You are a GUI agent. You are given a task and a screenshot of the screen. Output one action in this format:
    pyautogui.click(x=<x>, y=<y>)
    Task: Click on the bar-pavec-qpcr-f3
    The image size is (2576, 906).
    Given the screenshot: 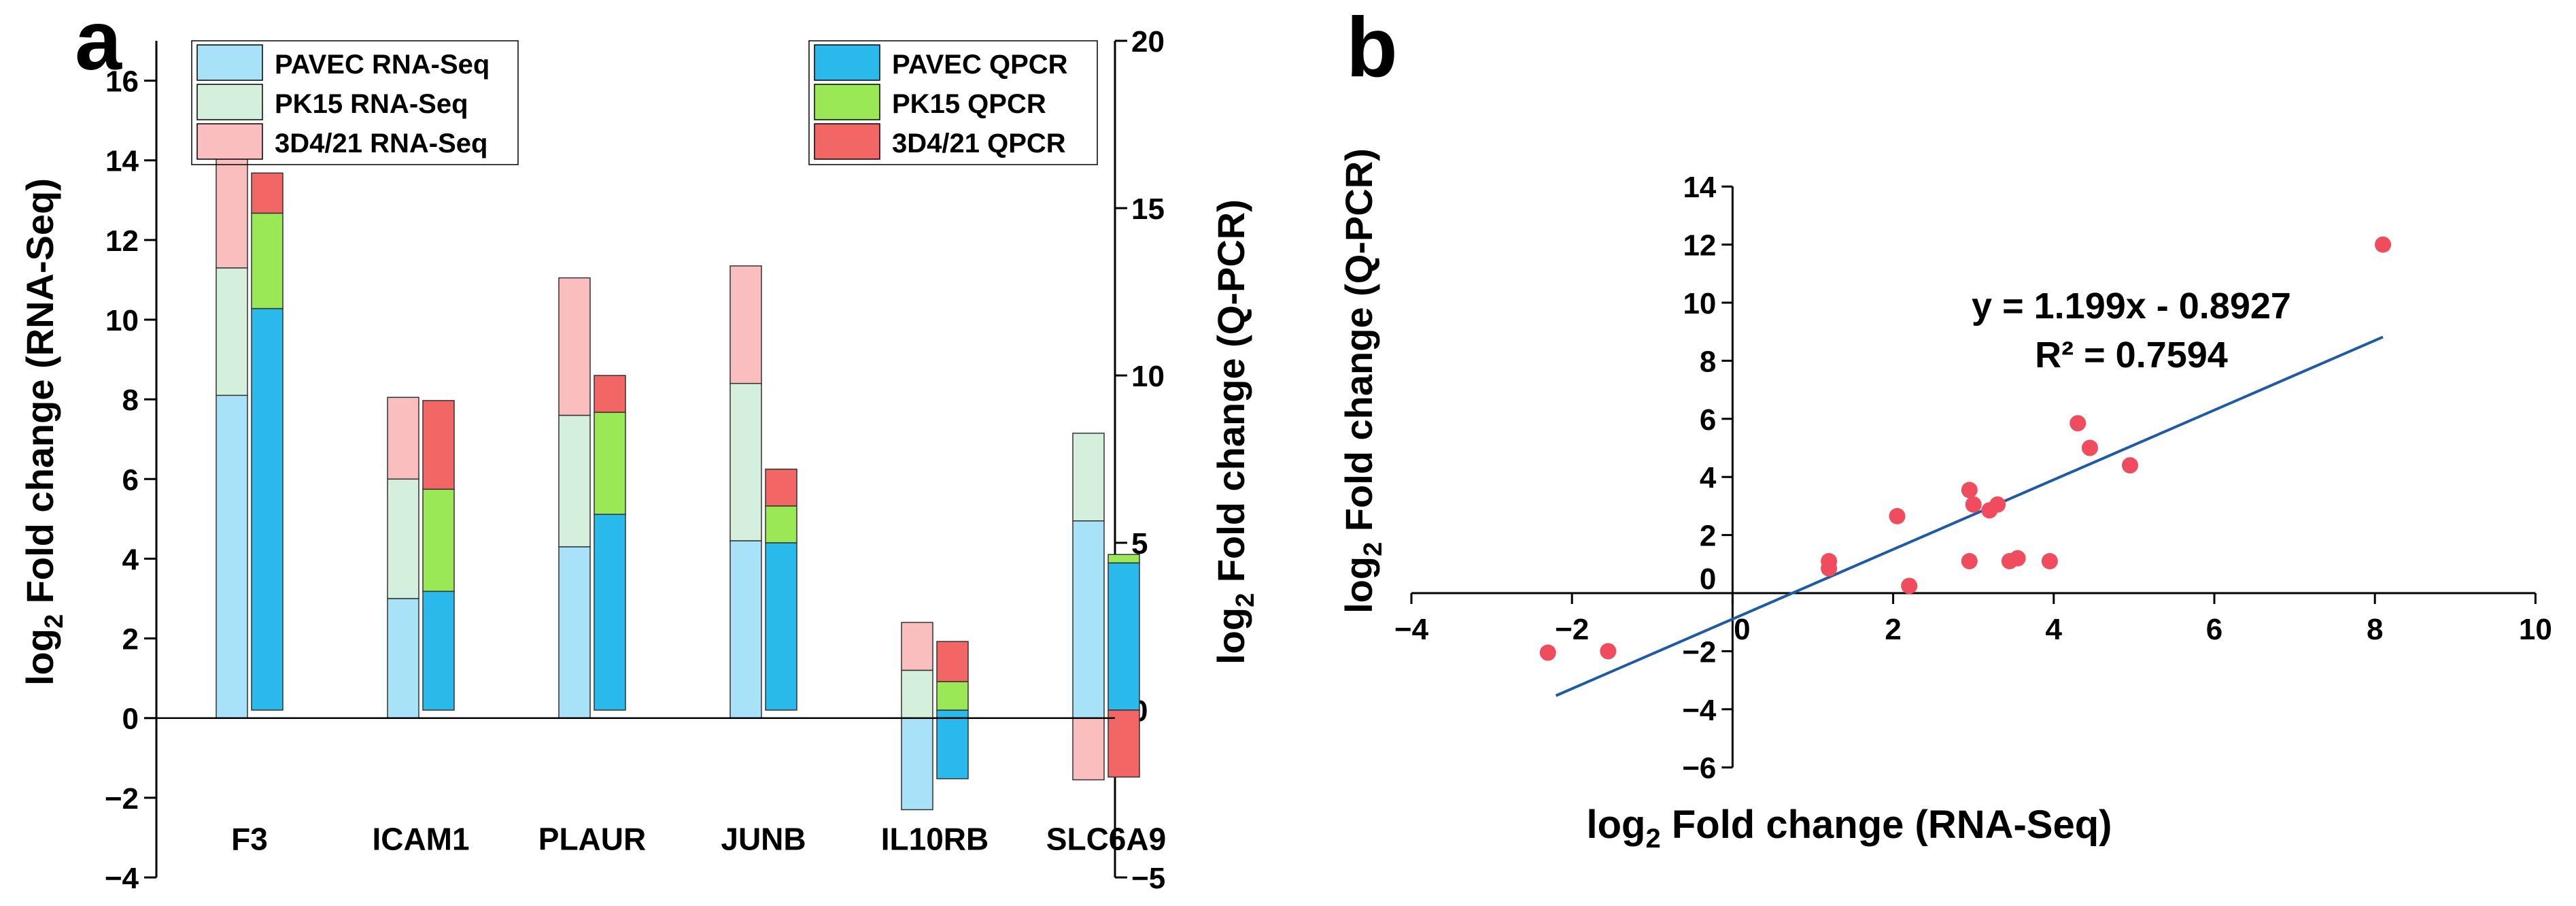 What is the action you would take?
    pyautogui.click(x=267, y=509)
    